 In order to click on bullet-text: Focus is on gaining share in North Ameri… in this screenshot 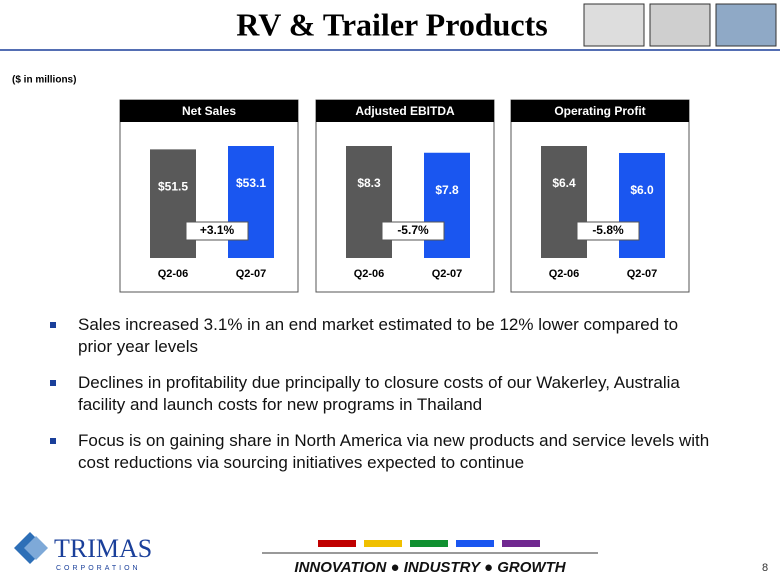, I will do `click(394, 451)`.